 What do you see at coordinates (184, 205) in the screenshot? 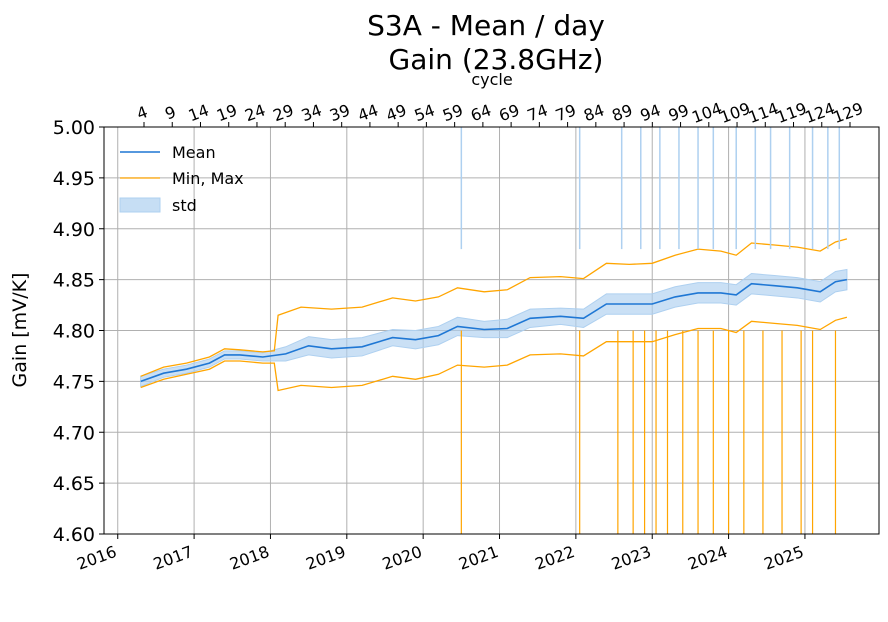
I see `legend-std-label: std` at bounding box center [184, 205].